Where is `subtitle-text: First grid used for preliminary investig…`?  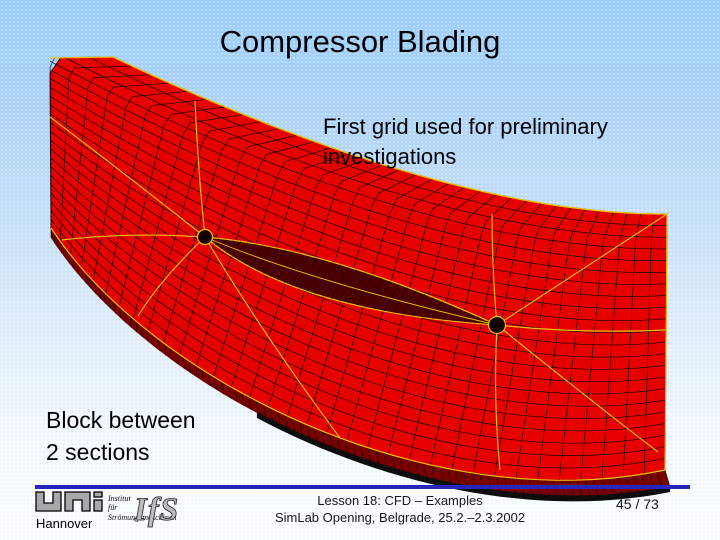
subtitle-text: First grid used for preliminary investig… is located at coordinates (465, 142).